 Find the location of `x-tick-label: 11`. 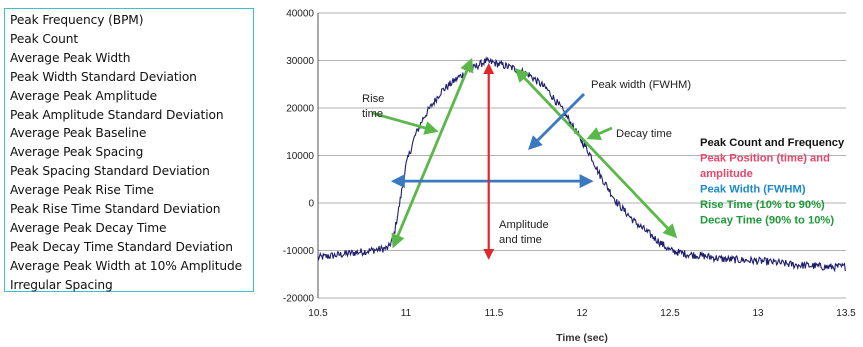

x-tick-label: 11 is located at coordinates (406, 313).